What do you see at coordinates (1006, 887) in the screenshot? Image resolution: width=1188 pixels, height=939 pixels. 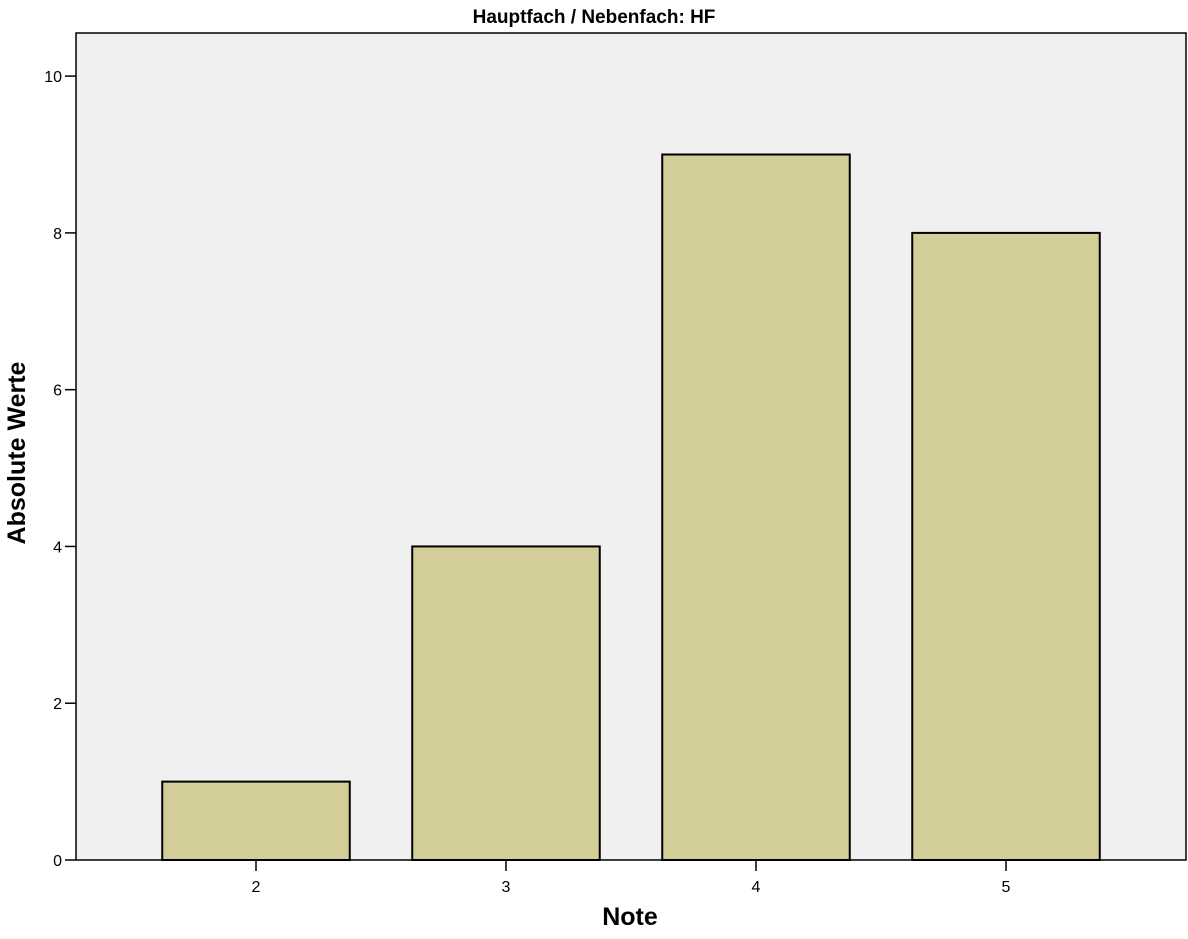 I see `x-tick-label: 5` at bounding box center [1006, 887].